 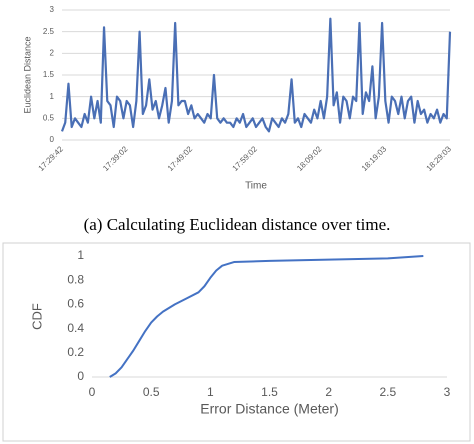 I want to click on x-tick-label: 18:09:02, so click(x=309, y=158).